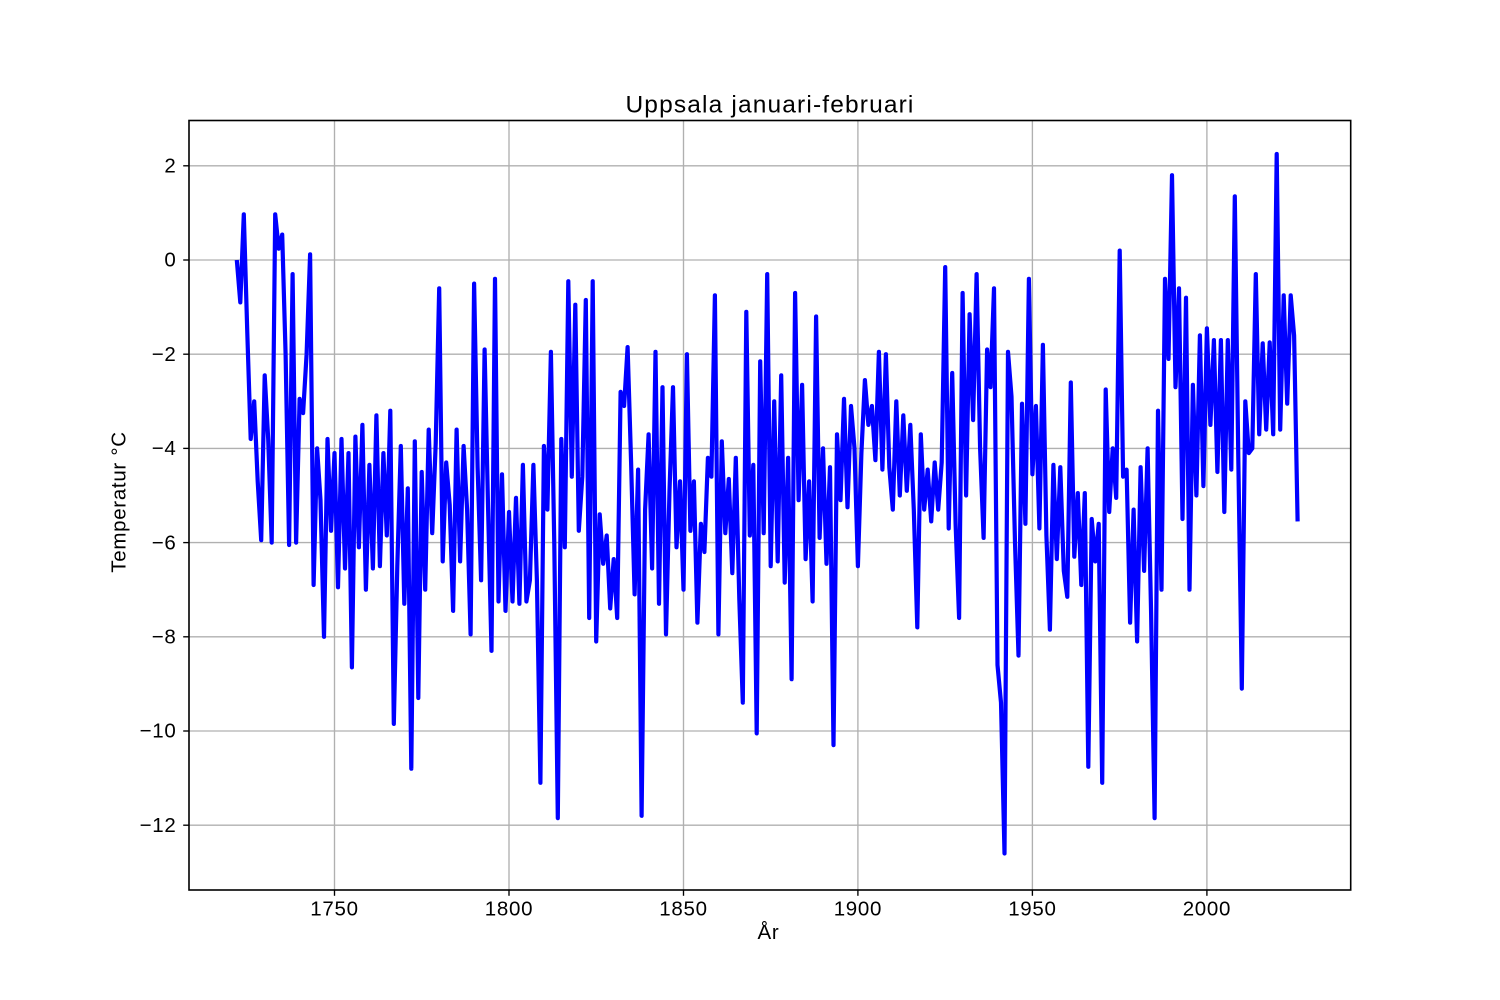  What do you see at coordinates (858, 908) in the screenshot?
I see `svg-text: 1900` at bounding box center [858, 908].